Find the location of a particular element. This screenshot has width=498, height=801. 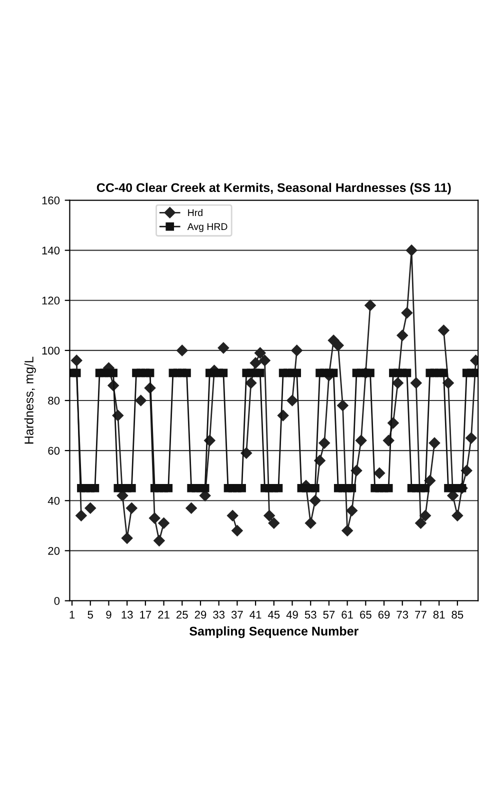

x-tick-label: 37 is located at coordinates (237, 614).